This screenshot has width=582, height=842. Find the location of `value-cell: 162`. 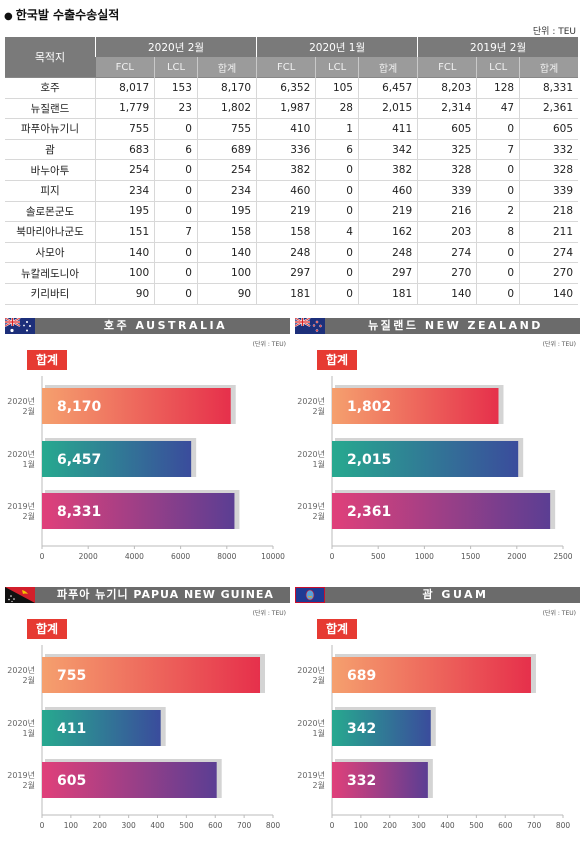

value-cell: 162 is located at coordinates (387, 232).